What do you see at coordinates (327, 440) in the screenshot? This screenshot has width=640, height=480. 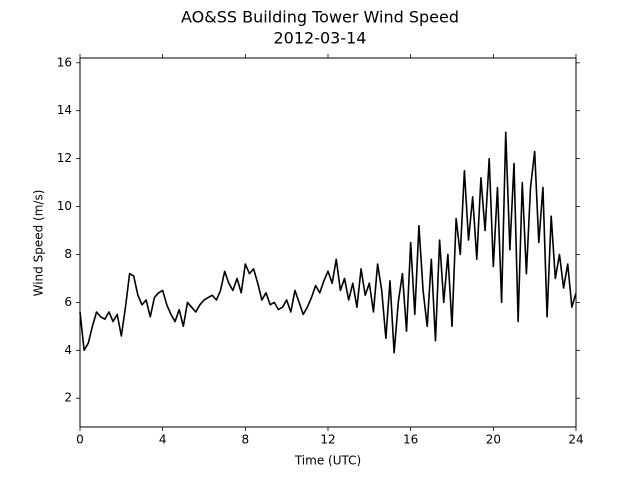 I see `x-tick-label: 12` at bounding box center [327, 440].